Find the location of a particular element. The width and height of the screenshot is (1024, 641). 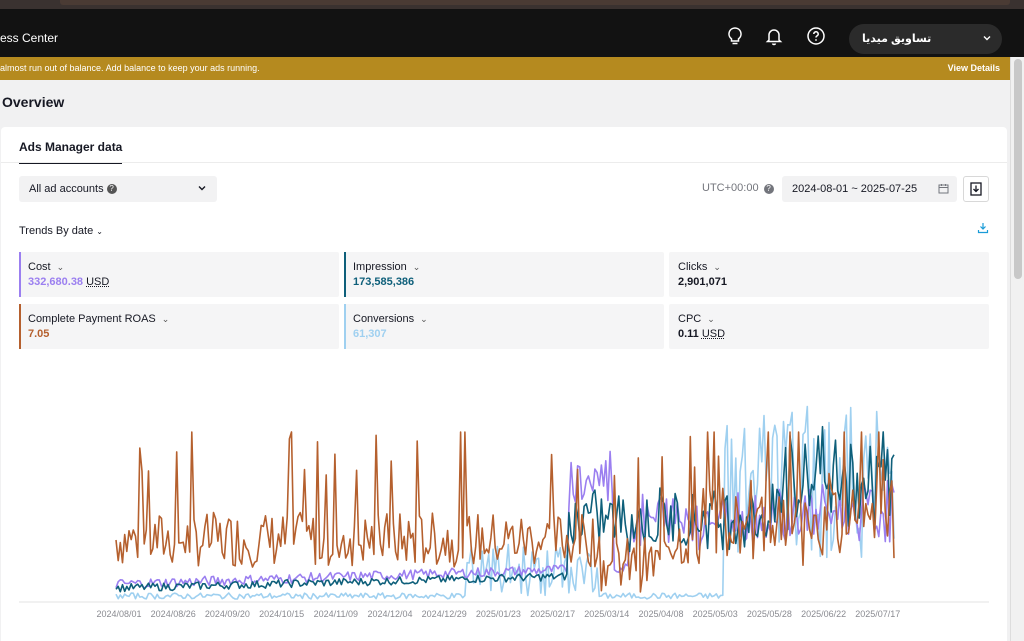

ad-accounts-label: All ad accounts is located at coordinates (66, 189).